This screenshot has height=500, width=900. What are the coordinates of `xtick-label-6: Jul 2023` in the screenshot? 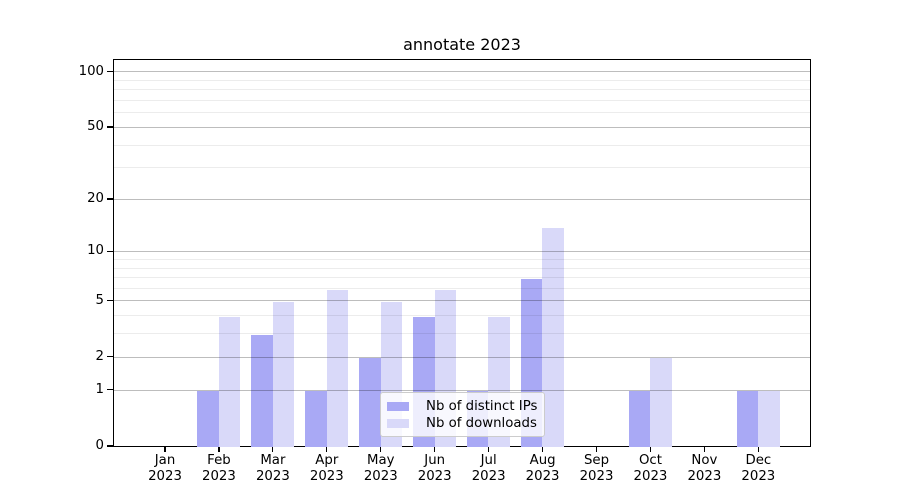 It's located at (488, 468).